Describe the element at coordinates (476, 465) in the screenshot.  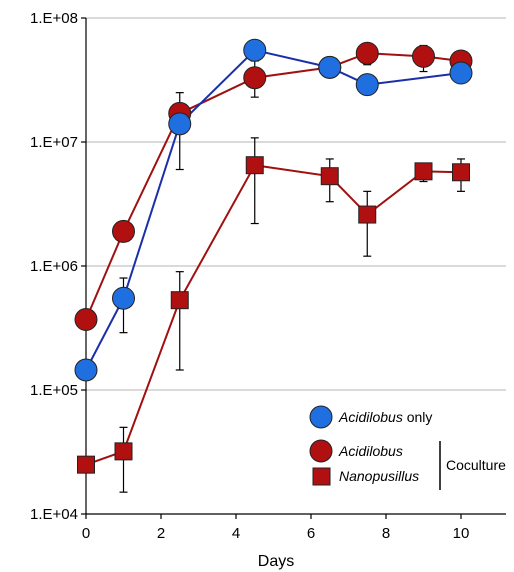
I see `legend-label-coculture: Coculture` at that location.